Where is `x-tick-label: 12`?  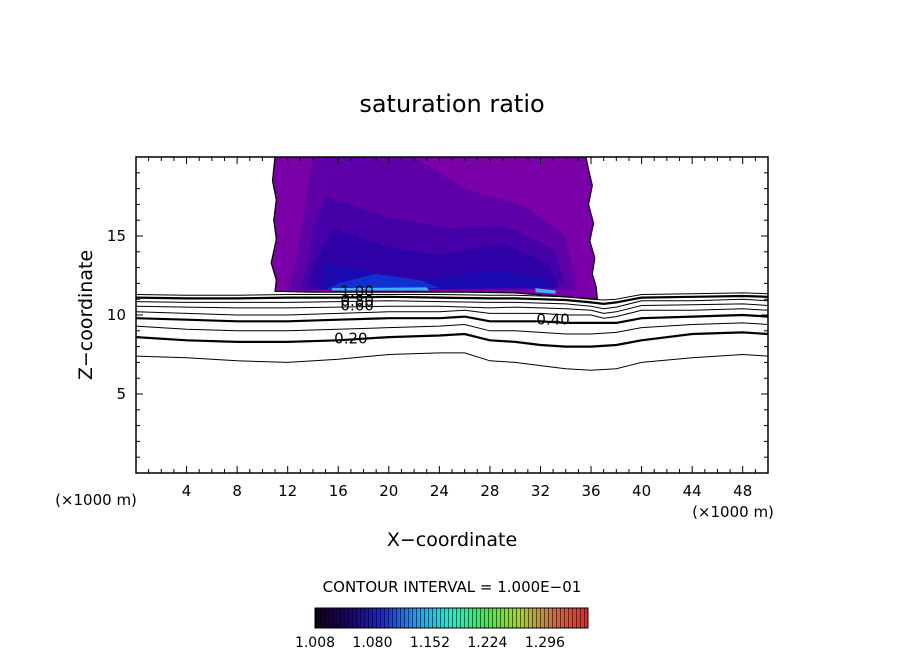
x-tick-label: 12 is located at coordinates (287, 491).